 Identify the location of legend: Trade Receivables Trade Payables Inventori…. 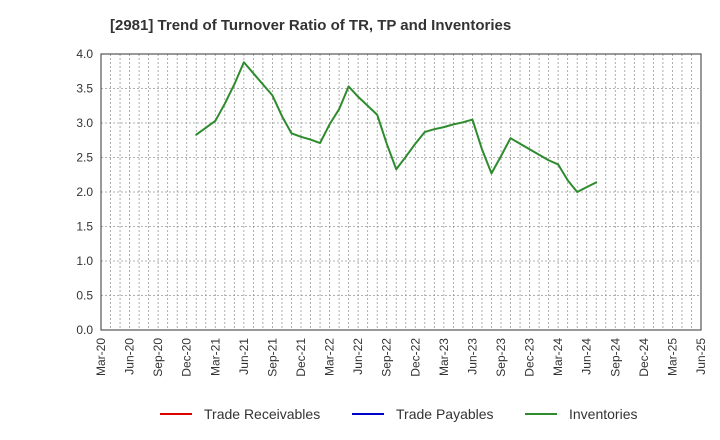
(398, 414).